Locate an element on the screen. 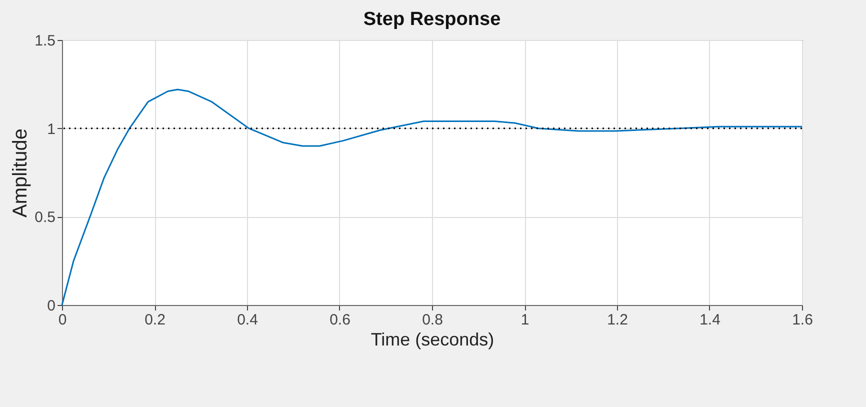 The width and height of the screenshot is (866, 407). x-axis-title: Time (seconds) is located at coordinates (432, 340).